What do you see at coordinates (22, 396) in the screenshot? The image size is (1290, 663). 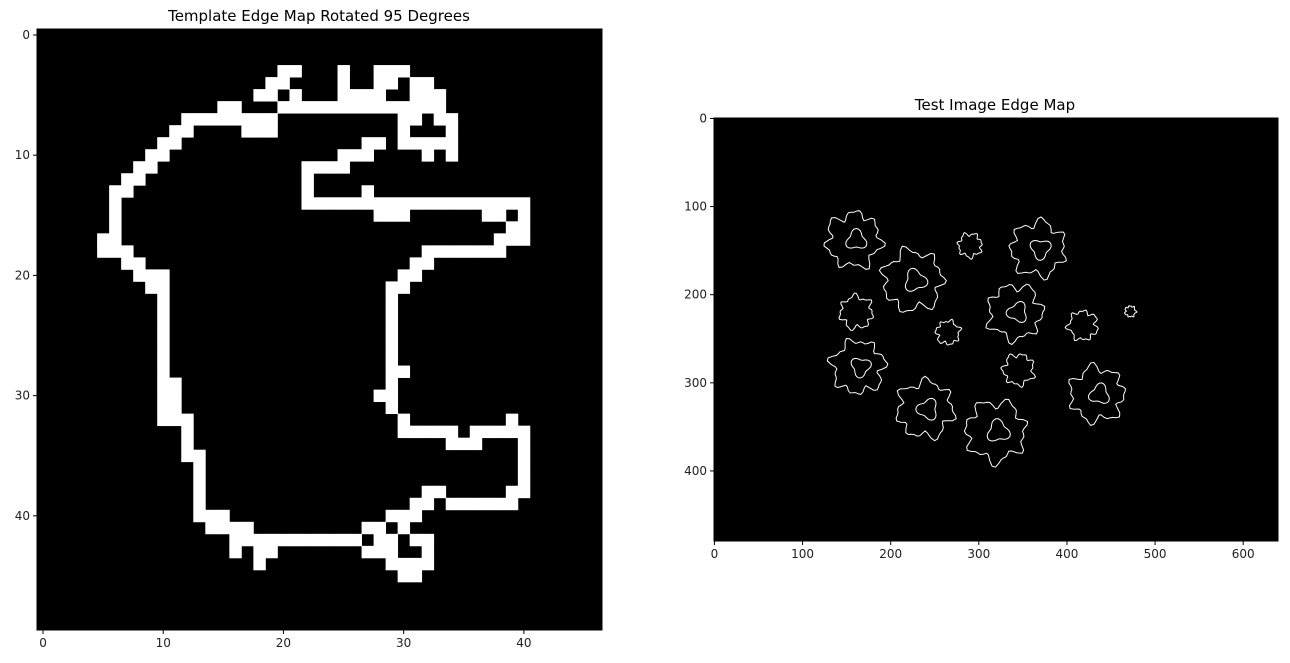 I see `left-y-tick-label: 30` at bounding box center [22, 396].